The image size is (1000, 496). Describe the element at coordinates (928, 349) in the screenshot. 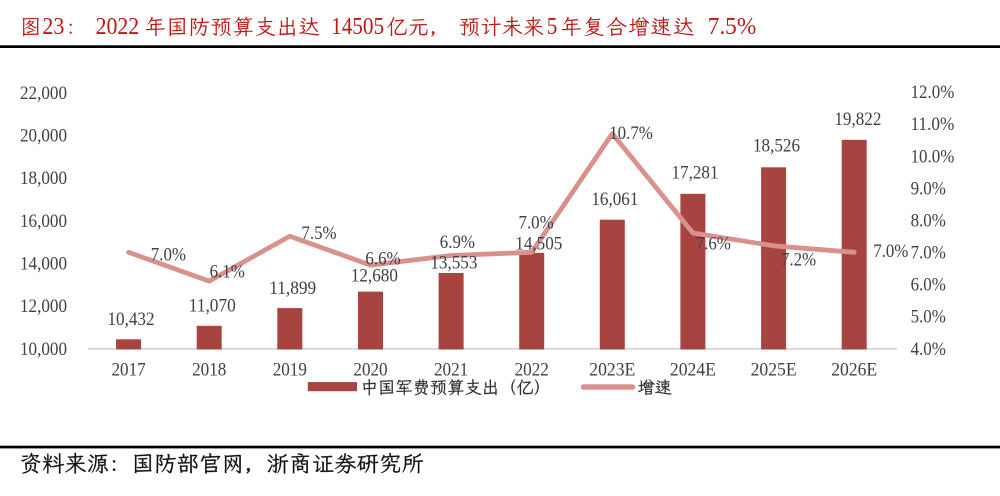

I see `svg-text: 4.0%` at that location.